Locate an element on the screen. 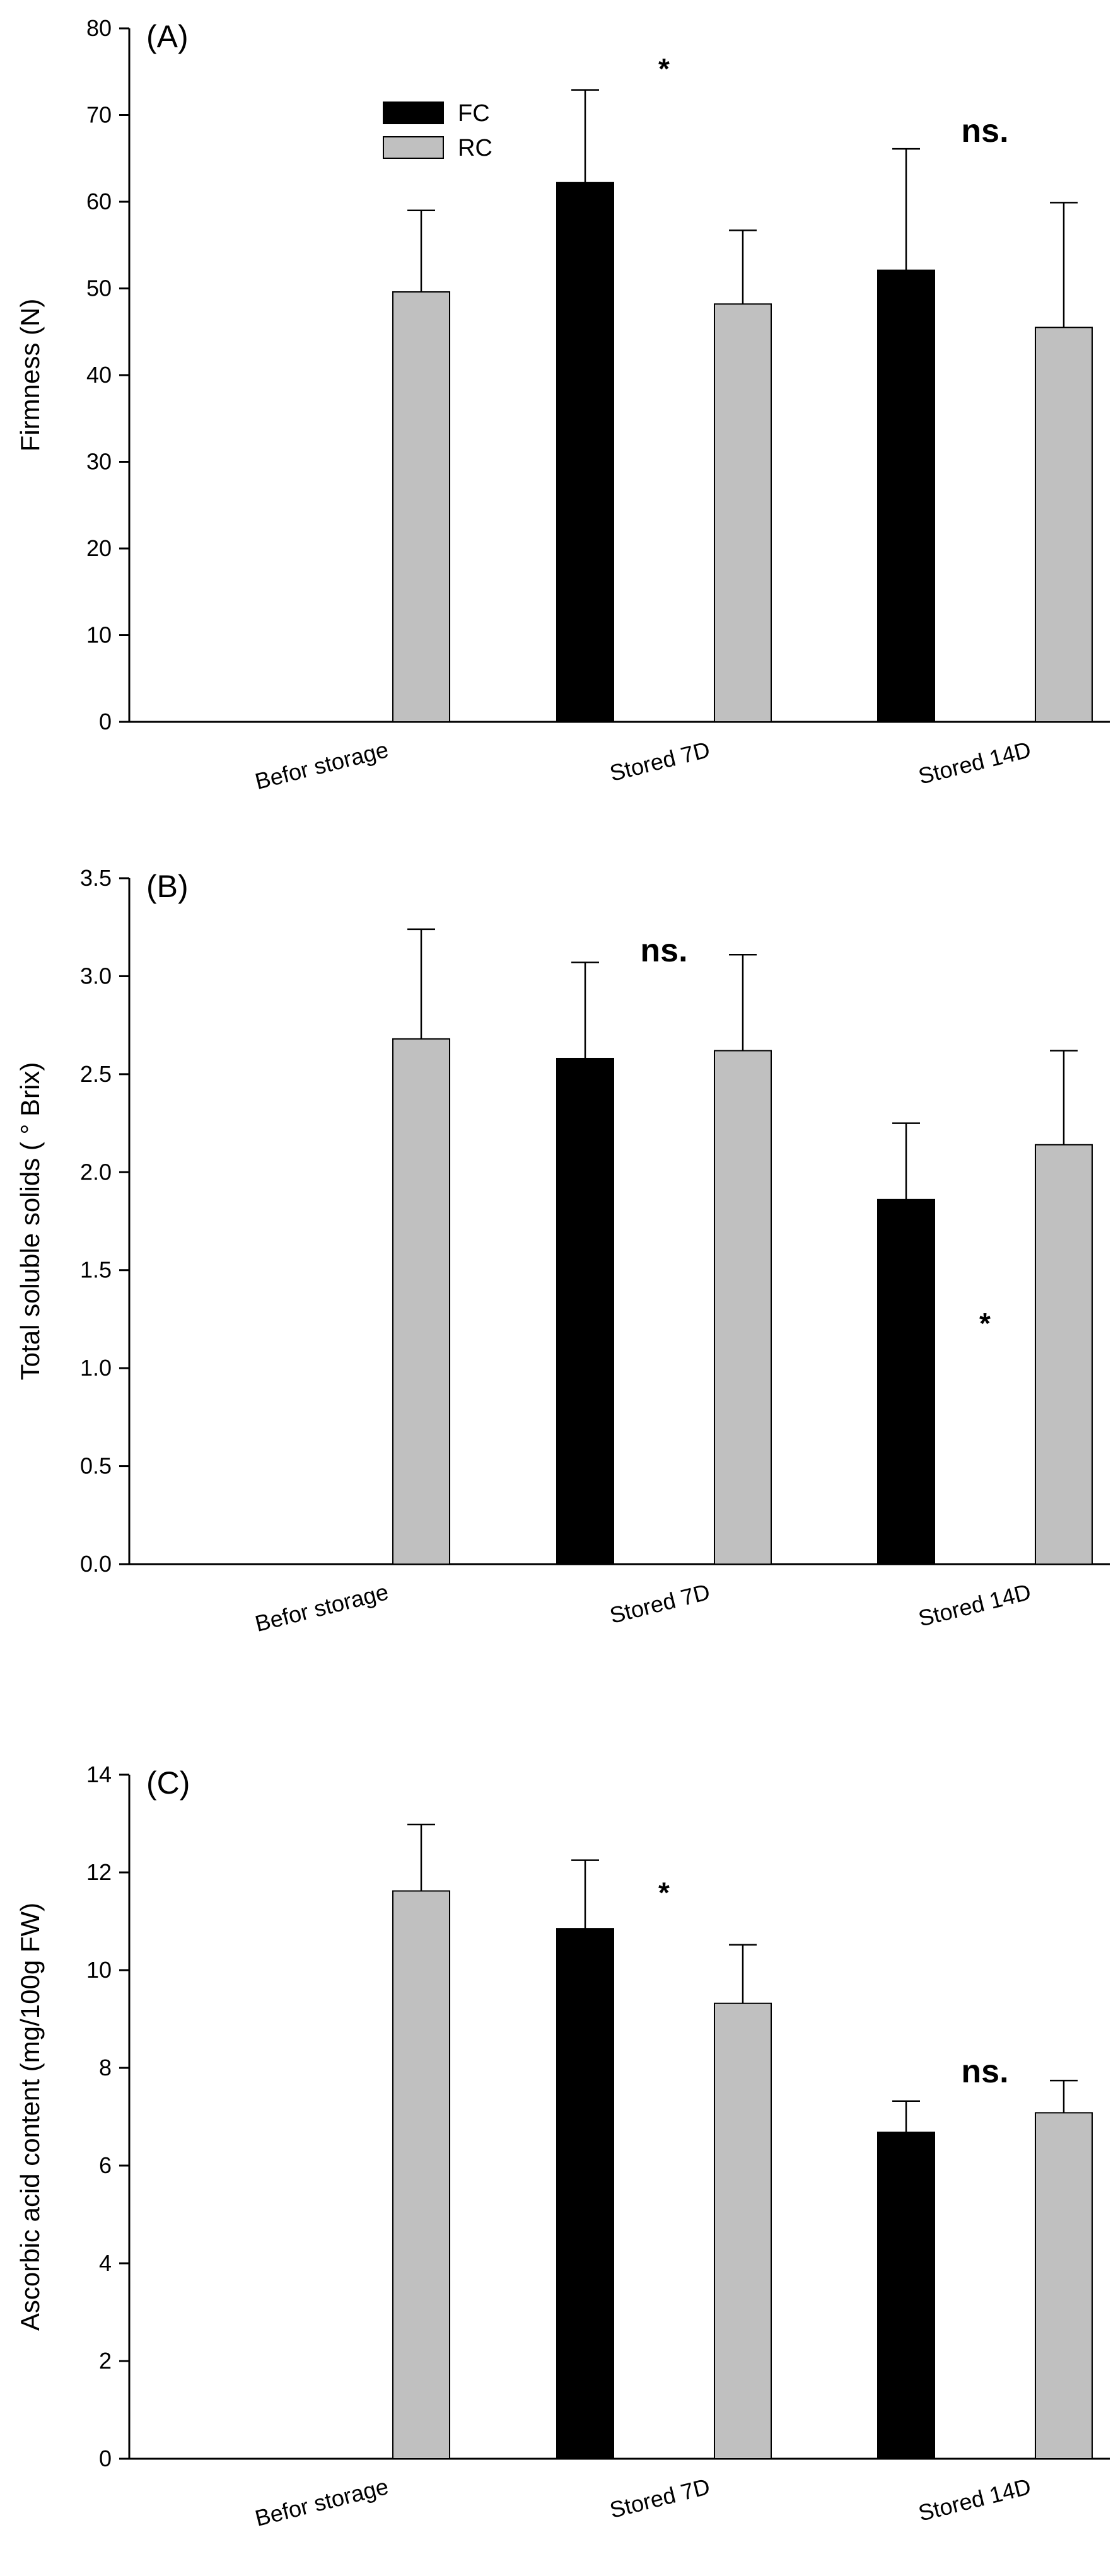  y-tick-label: 2 is located at coordinates (105, 2361).